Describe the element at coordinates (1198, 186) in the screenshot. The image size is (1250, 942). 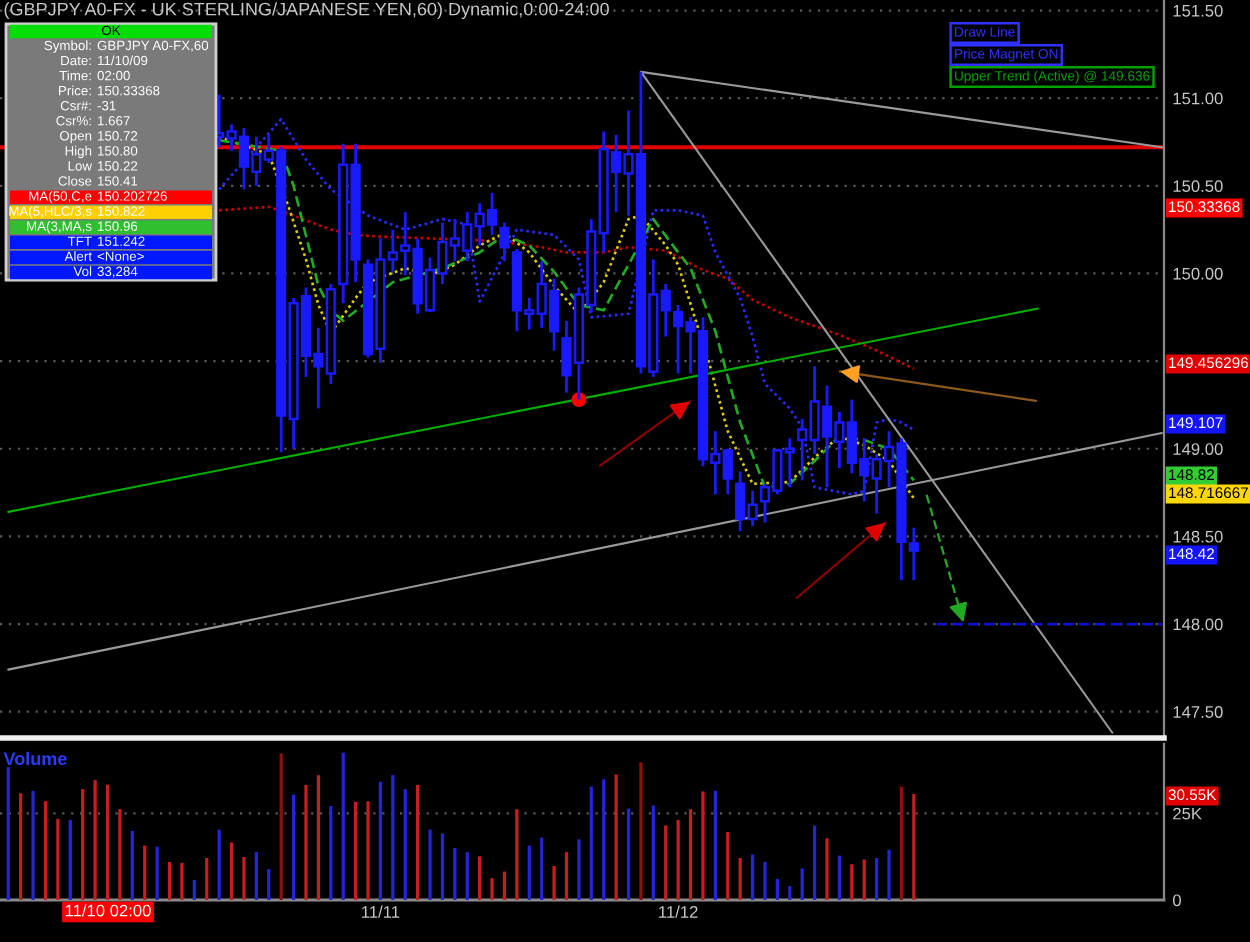
I see `y-tick-label: 150.50` at that location.